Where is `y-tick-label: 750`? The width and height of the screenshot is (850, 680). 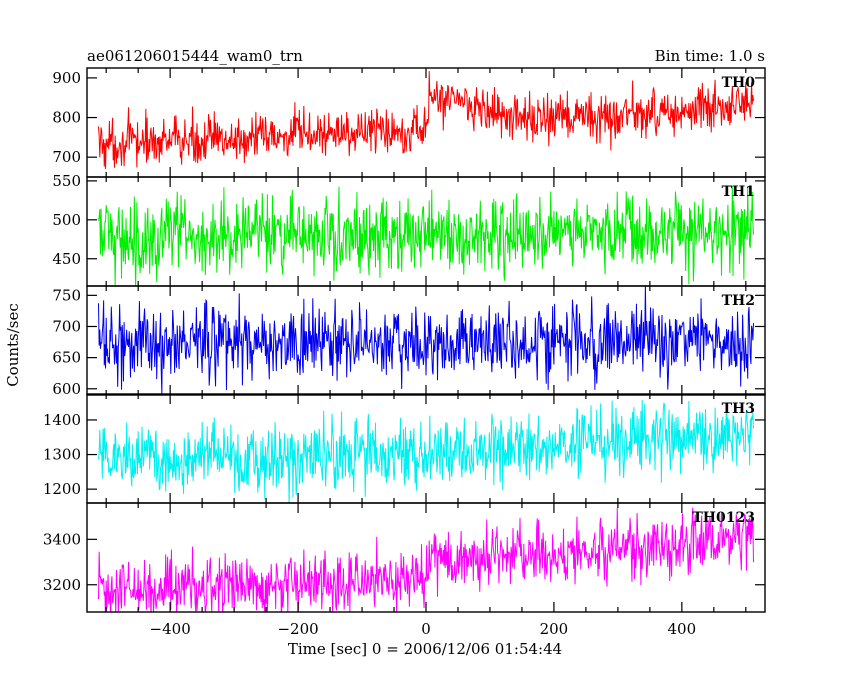
y-tick-label: 750 is located at coordinates (66, 295).